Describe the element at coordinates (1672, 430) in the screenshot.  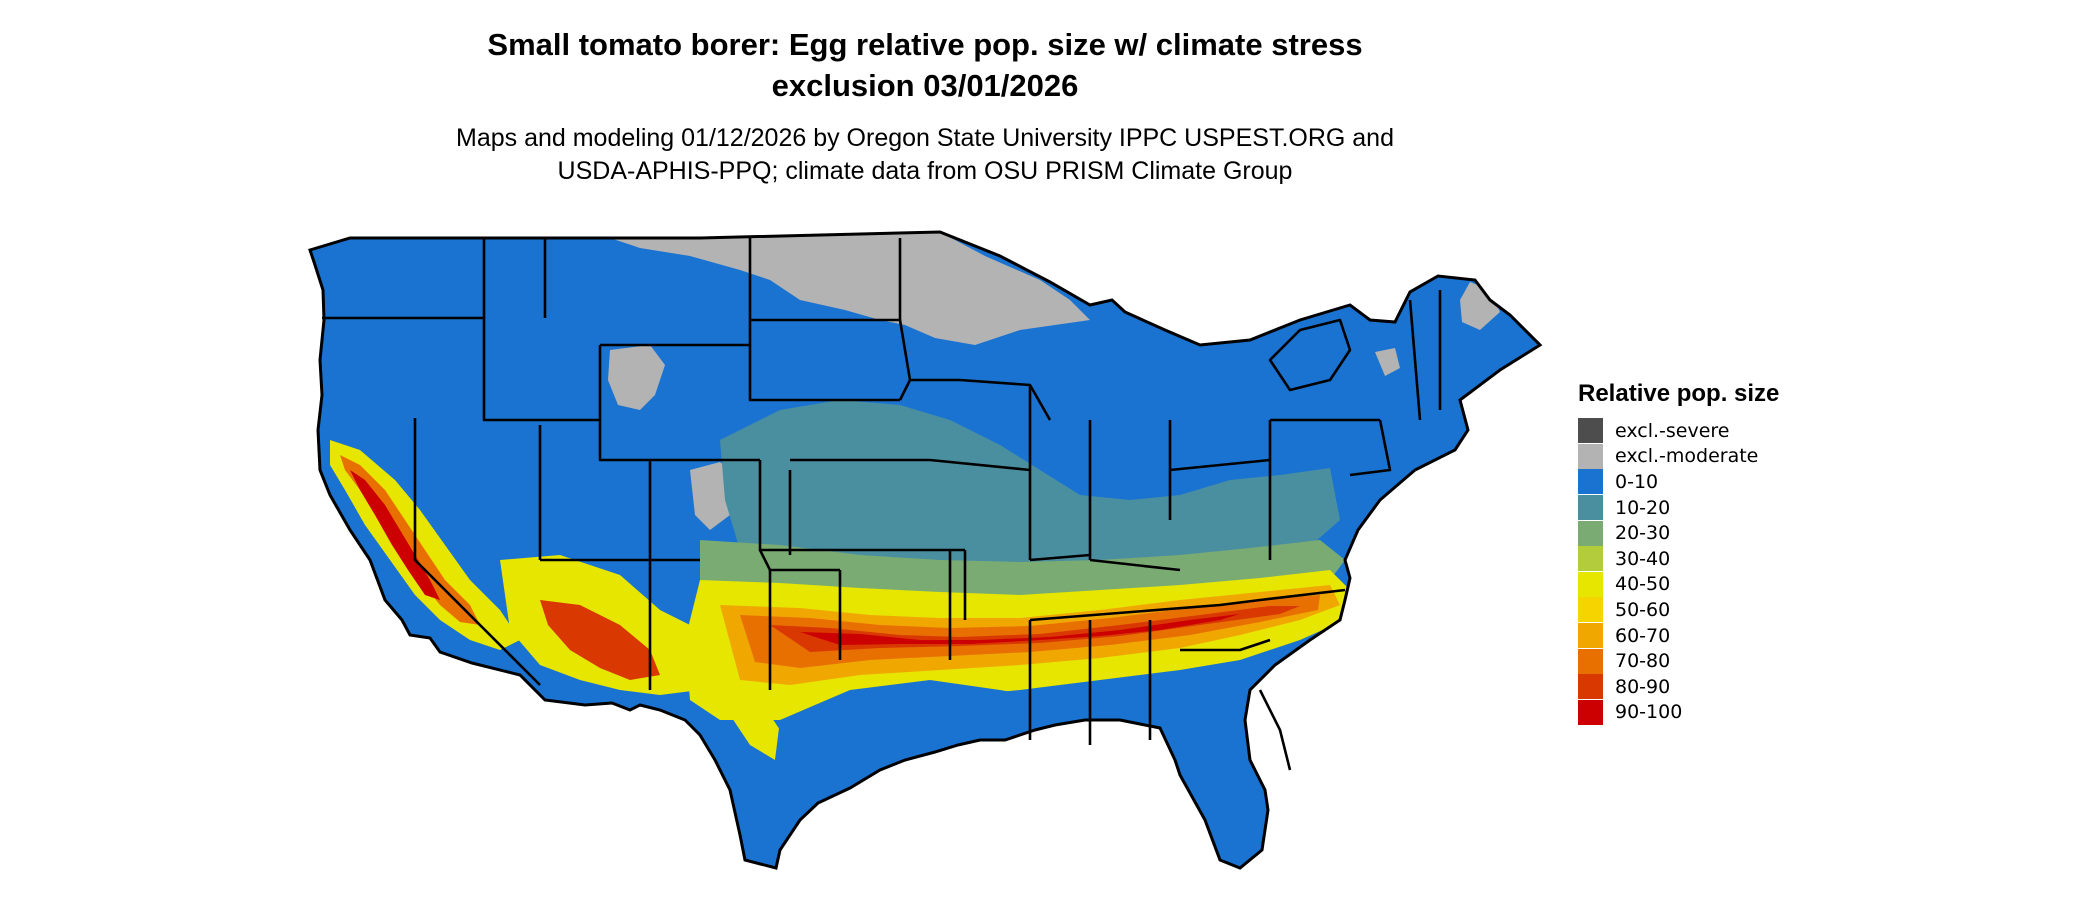
I see `legend-label: excl.-severe` at that location.